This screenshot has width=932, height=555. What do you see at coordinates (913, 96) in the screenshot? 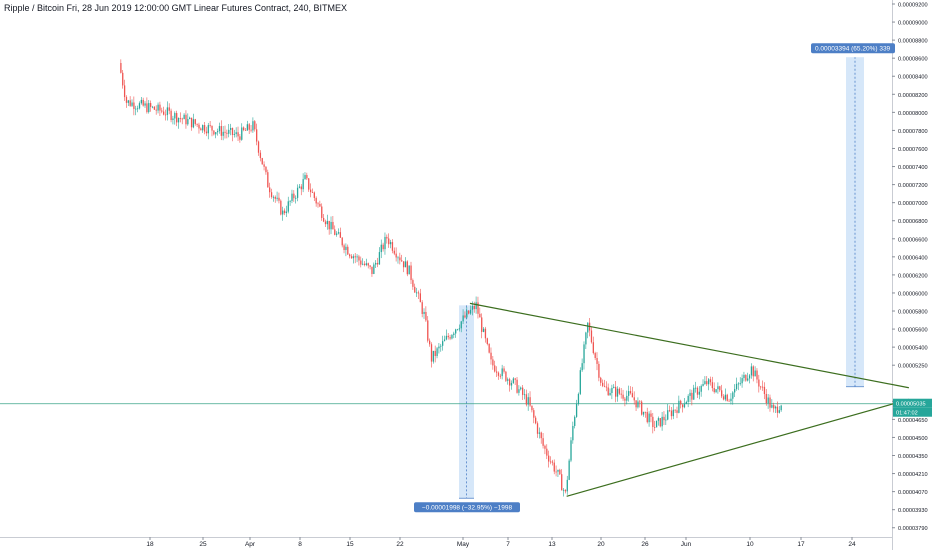
I see `y-tick-label: 0.00008200` at bounding box center [913, 96].